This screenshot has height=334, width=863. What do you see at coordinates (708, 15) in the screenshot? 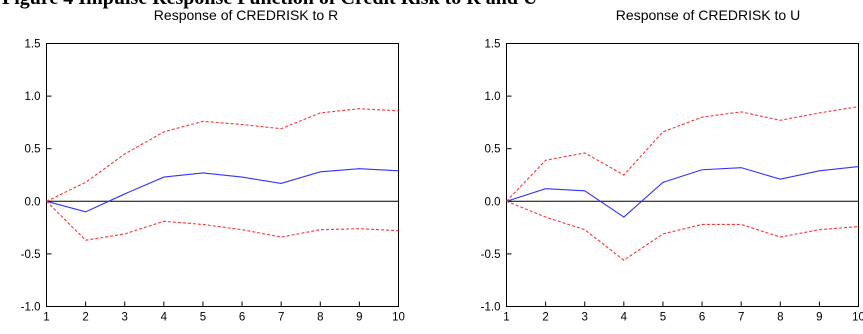
I see `chart-title: Response of CREDRISK to U` at bounding box center [708, 15].